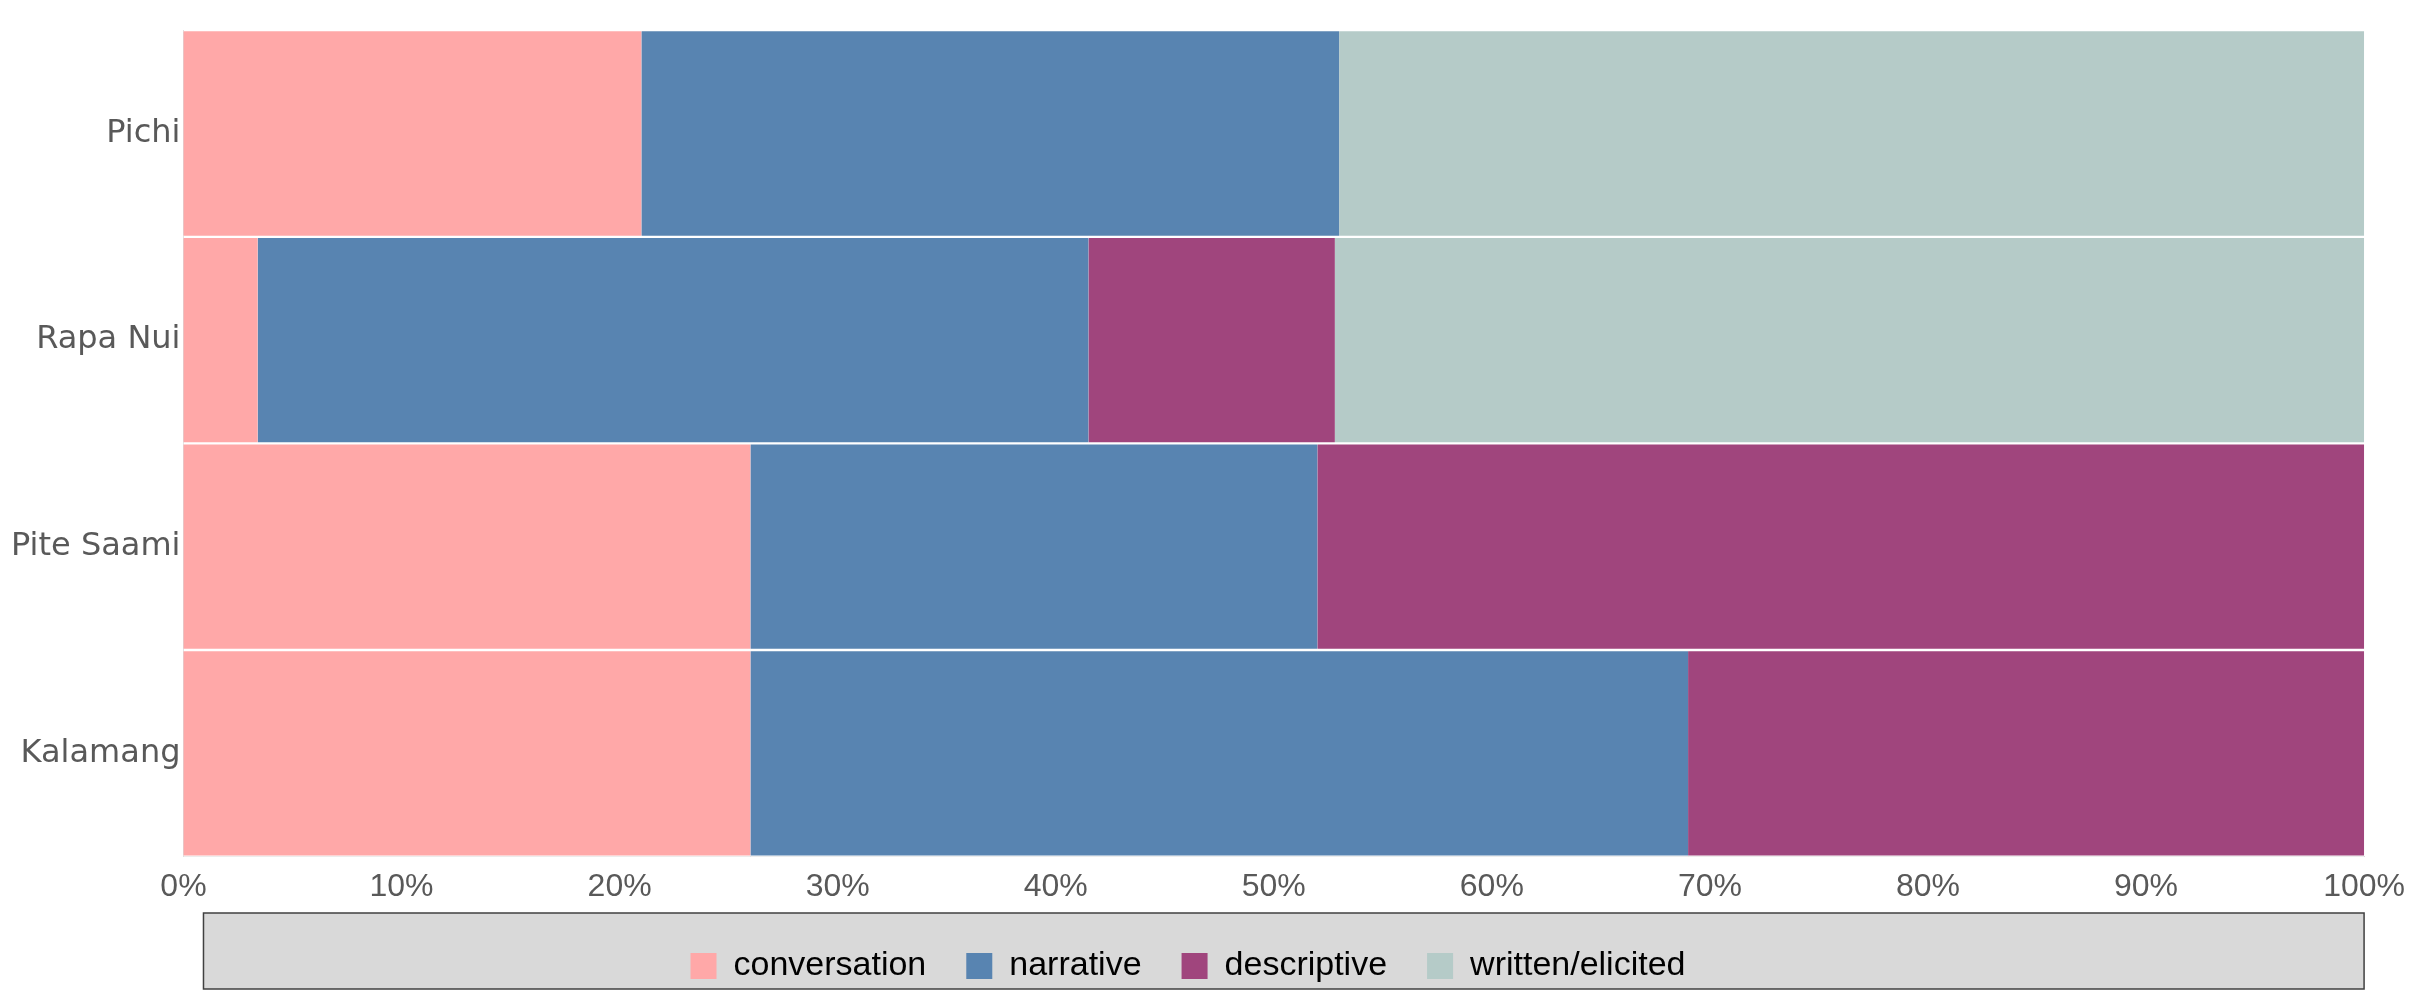 This screenshot has width=2421, height=1002. What do you see at coordinates (108, 337) in the screenshot?
I see `y-tick-label: Rapa Nui` at bounding box center [108, 337].